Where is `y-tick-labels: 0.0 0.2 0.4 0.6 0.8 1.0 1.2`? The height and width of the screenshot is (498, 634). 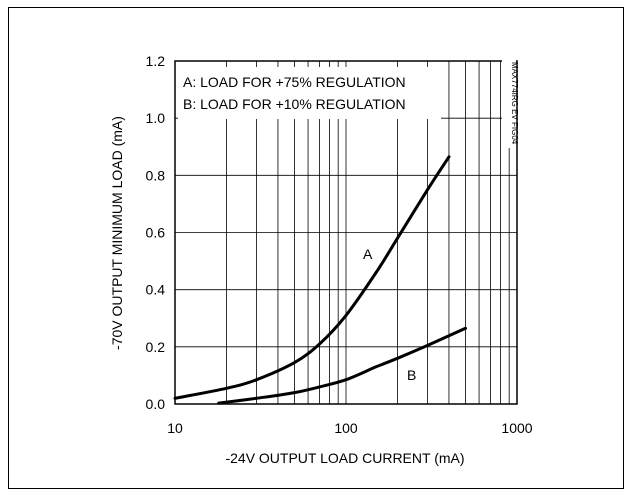 y-tick-labels: 0.0 0.2 0.4 0.6 0.8 1.0 1.2 is located at coordinates (156, 232).